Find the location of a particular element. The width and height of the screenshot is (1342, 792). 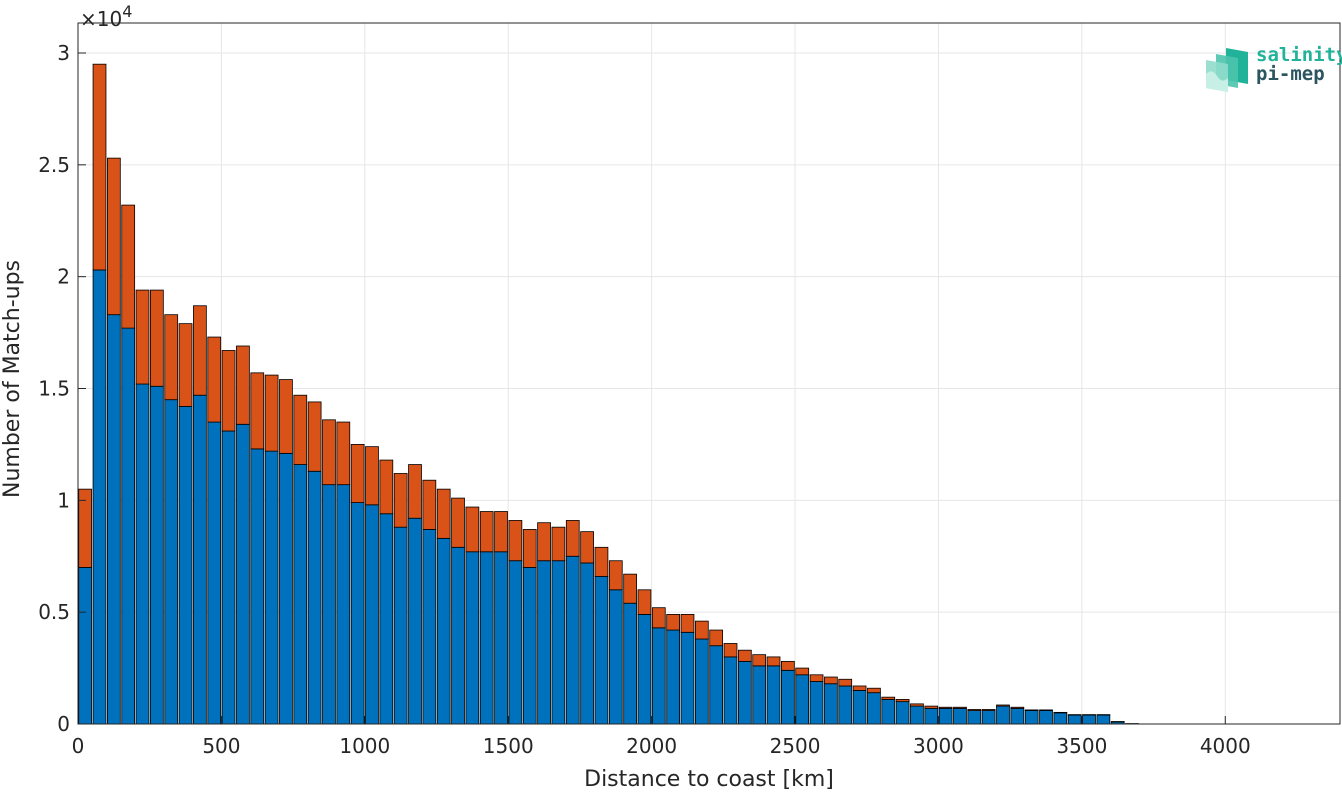

salinity-pimep-logo: salinity pi-mep is located at coordinates (1273, 70).